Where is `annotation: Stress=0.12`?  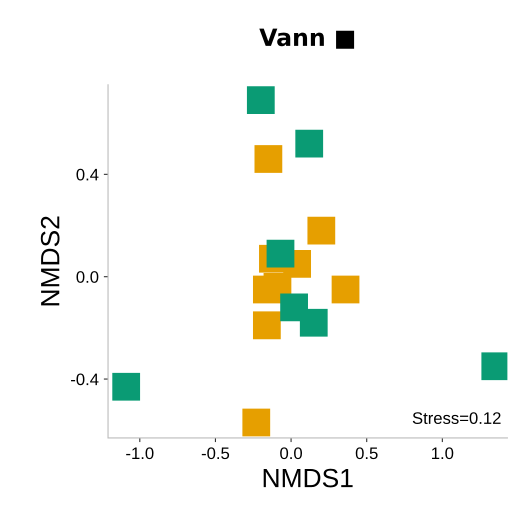
annotation: Stress=0.12 is located at coordinates (456, 418).